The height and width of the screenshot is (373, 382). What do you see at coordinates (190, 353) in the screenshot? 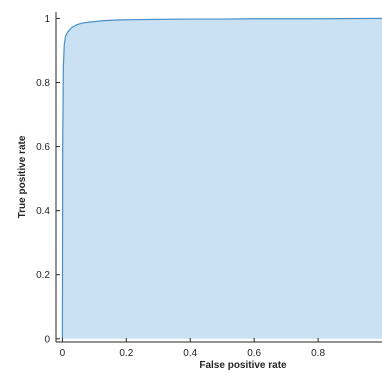
I see `x-tick-label: 0.4` at bounding box center [190, 353].